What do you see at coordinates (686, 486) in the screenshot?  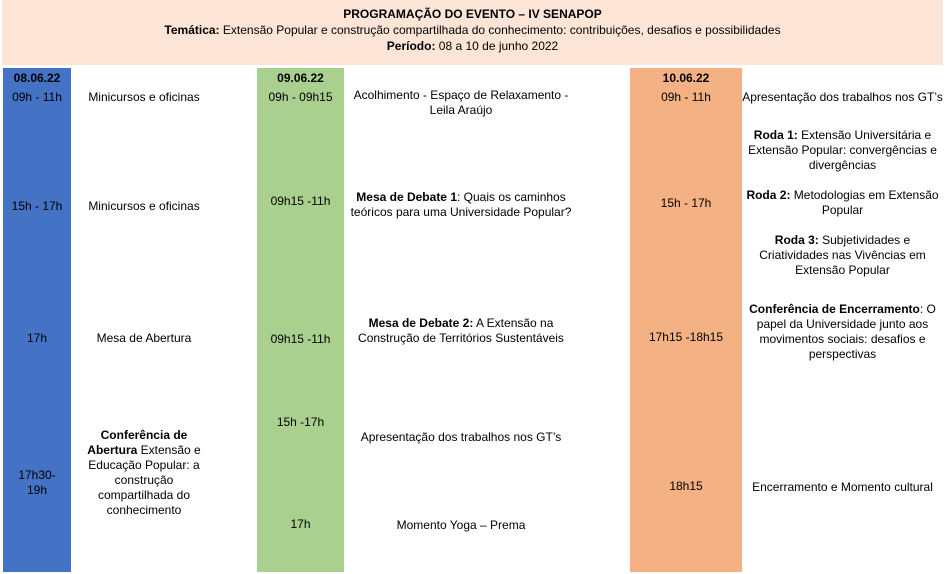 I see `day3-time-cell: 18h15` at bounding box center [686, 486].